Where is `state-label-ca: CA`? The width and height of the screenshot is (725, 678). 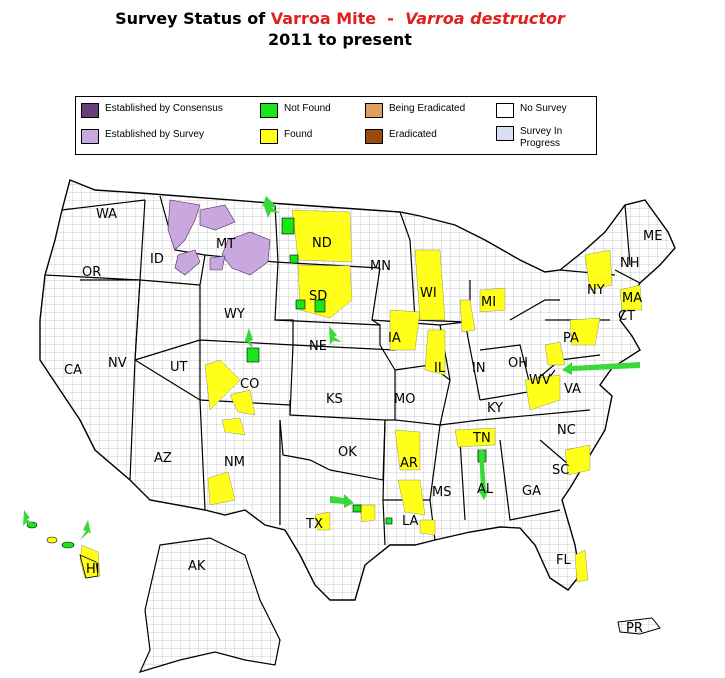 state-label-ca: CA is located at coordinates (73, 370).